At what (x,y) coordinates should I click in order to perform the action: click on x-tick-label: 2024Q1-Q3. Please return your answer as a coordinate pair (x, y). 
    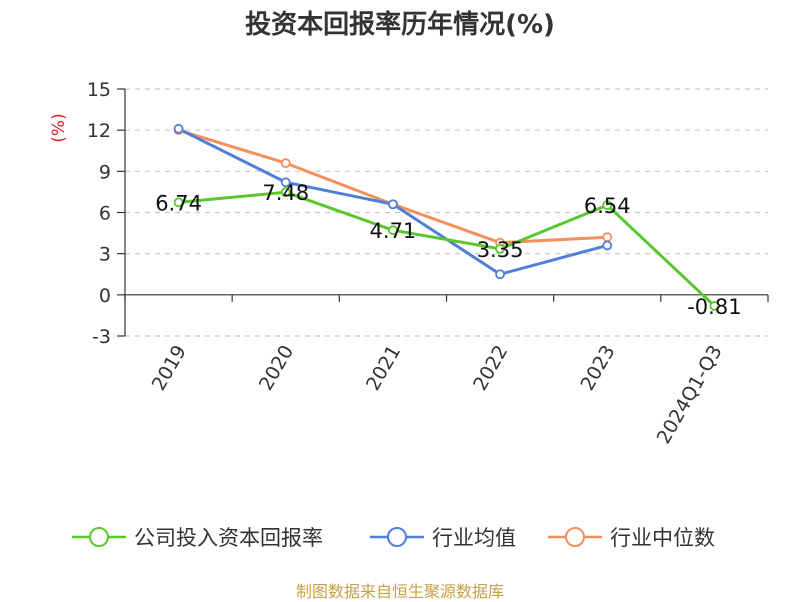
    Looking at the image, I should click on (690, 395).